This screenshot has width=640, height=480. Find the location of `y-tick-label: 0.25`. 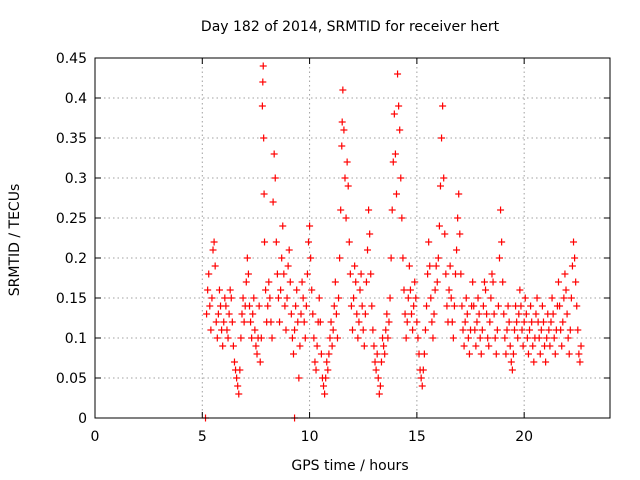

y-tick-label: 0.25 is located at coordinates (71, 219).